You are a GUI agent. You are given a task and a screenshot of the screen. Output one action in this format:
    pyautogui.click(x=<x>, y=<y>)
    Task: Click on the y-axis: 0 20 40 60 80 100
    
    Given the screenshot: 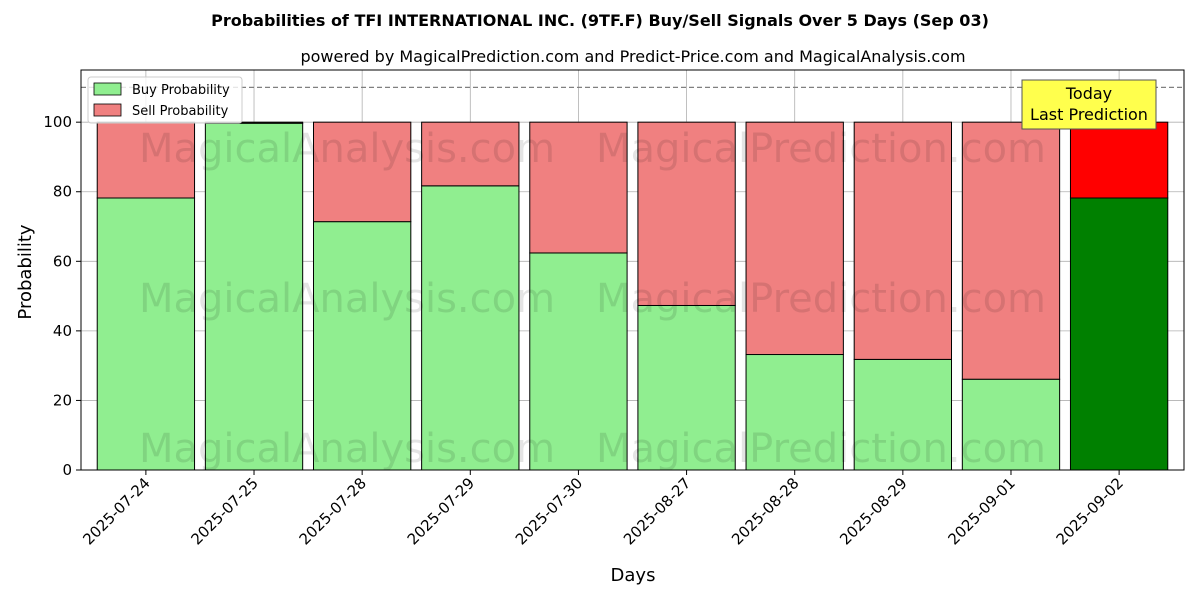 What is the action you would take?
    pyautogui.click(x=62, y=296)
    